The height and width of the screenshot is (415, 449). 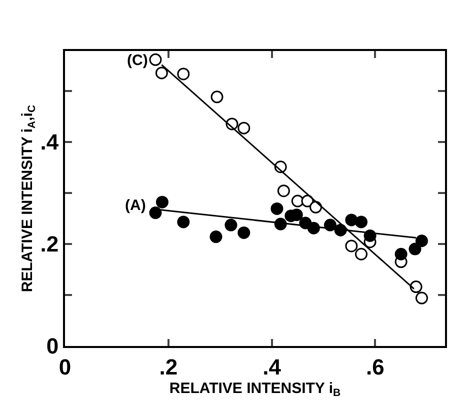 I want to click on x-axis-title: RELATIVE INTENSITY i$_{B}$, so click(x=255, y=390).